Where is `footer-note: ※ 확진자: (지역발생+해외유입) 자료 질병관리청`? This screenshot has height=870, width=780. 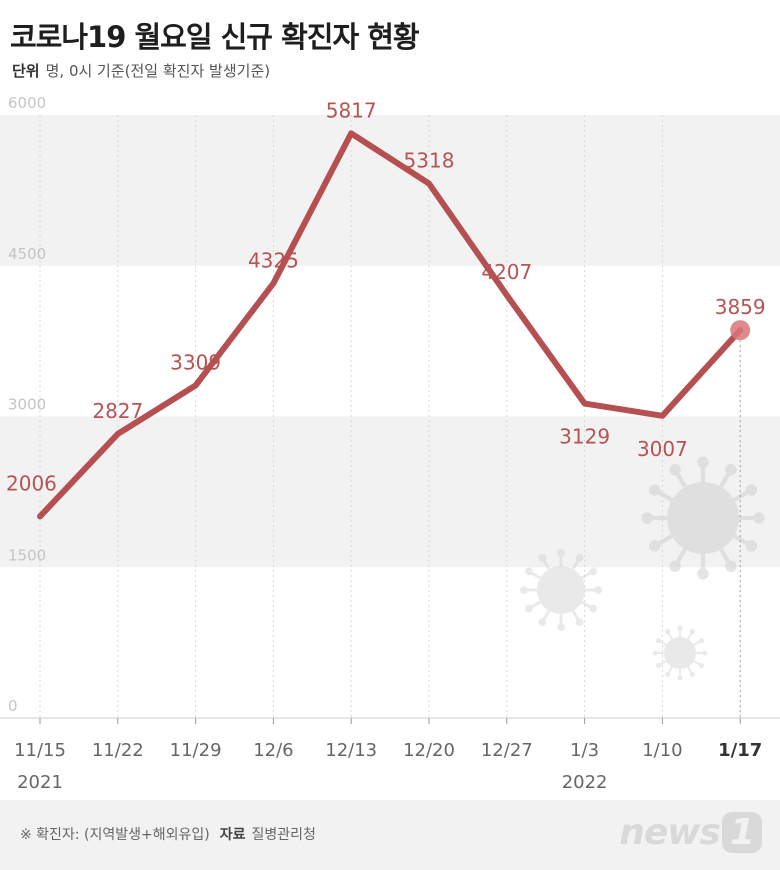
footer-note: ※ 확진자: (지역발생+해외유입) 자료 질병관리청 is located at coordinates (168, 834).